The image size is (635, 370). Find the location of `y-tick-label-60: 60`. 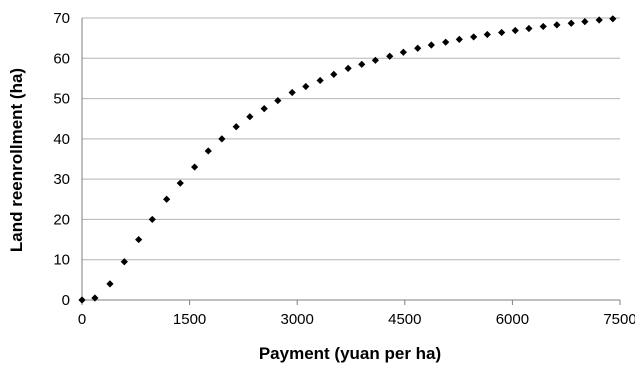

y-tick-label-60: 60 is located at coordinates (61, 58).